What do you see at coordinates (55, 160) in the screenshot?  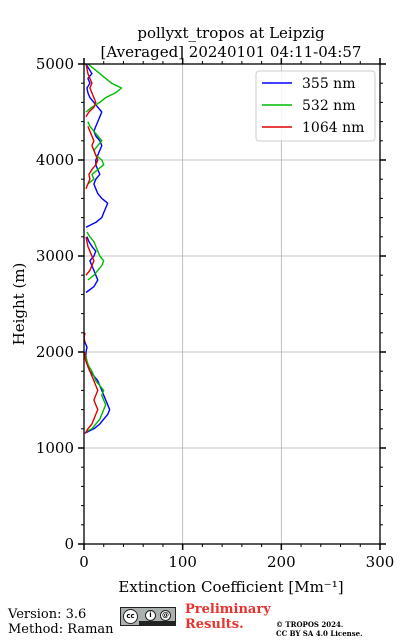 I see `y-tick-label: 4000` at bounding box center [55, 160].